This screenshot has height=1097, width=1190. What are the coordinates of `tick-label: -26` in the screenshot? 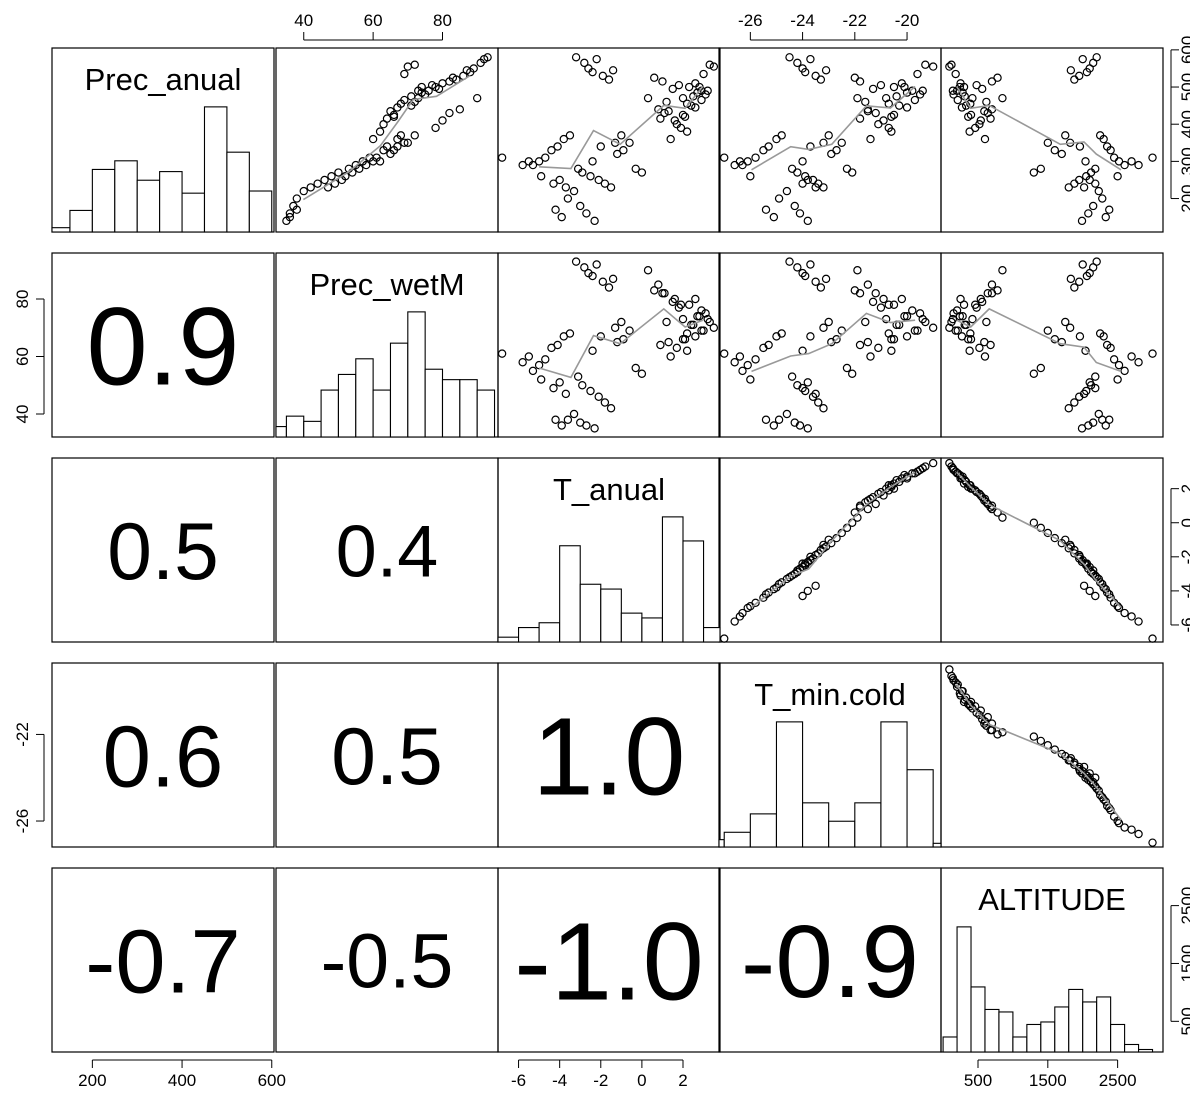 It's located at (750, 20).